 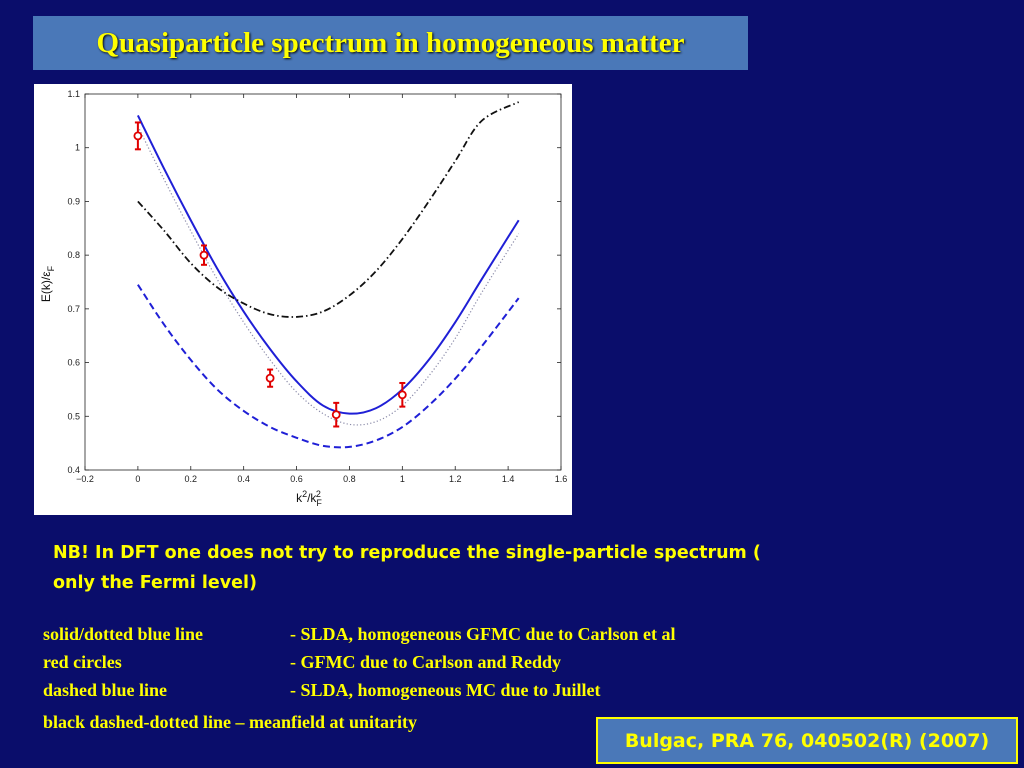 I want to click on legend-desc: - SLDA, homogeneous MC due to Juillet, so click(x=445, y=690).